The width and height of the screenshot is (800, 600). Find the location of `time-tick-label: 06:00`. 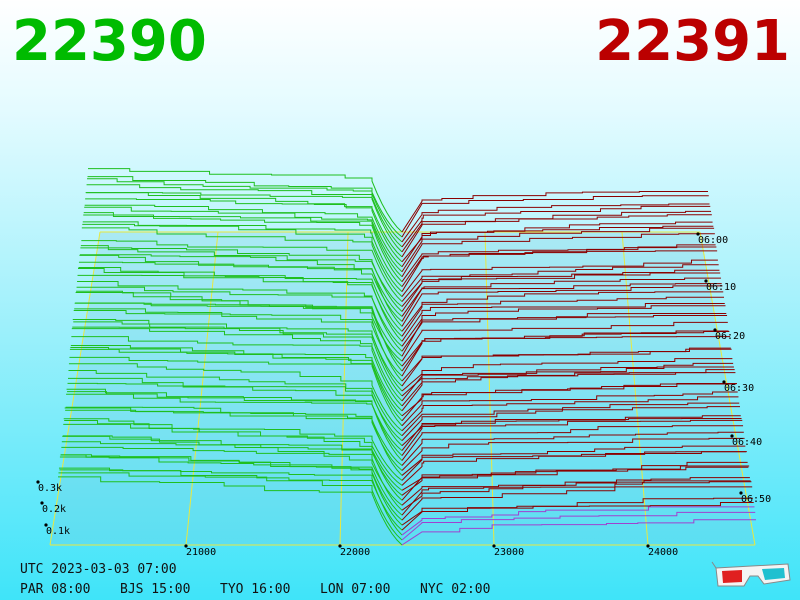

time-tick-label: 06:00 is located at coordinates (713, 240).